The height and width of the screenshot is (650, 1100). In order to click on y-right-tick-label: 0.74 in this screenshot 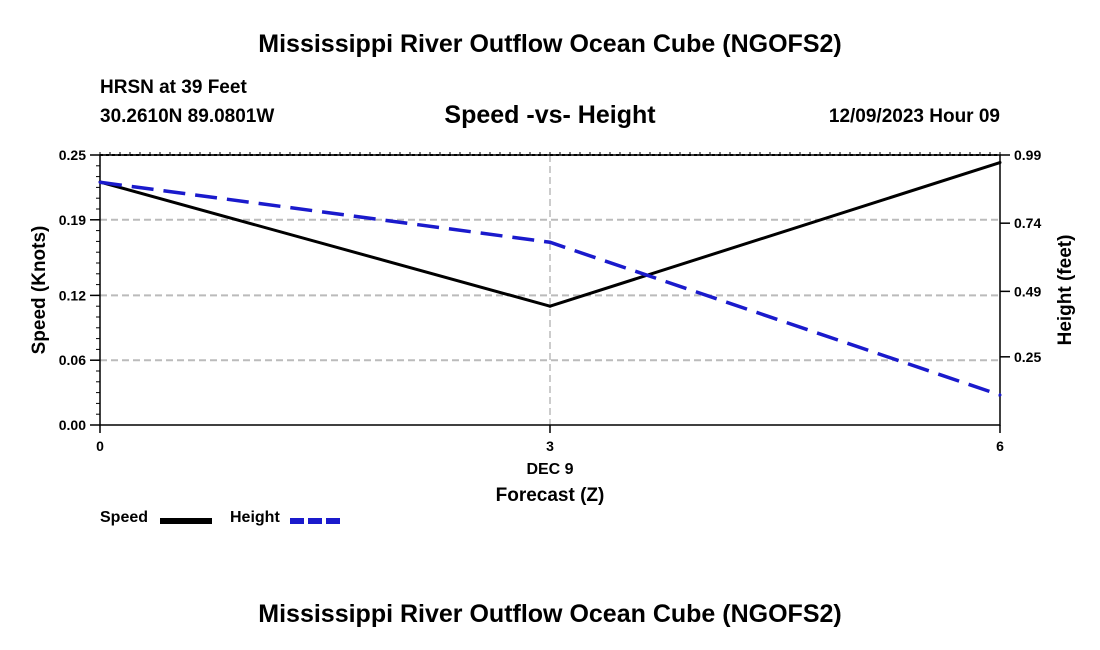, I will do `click(1027, 223)`.